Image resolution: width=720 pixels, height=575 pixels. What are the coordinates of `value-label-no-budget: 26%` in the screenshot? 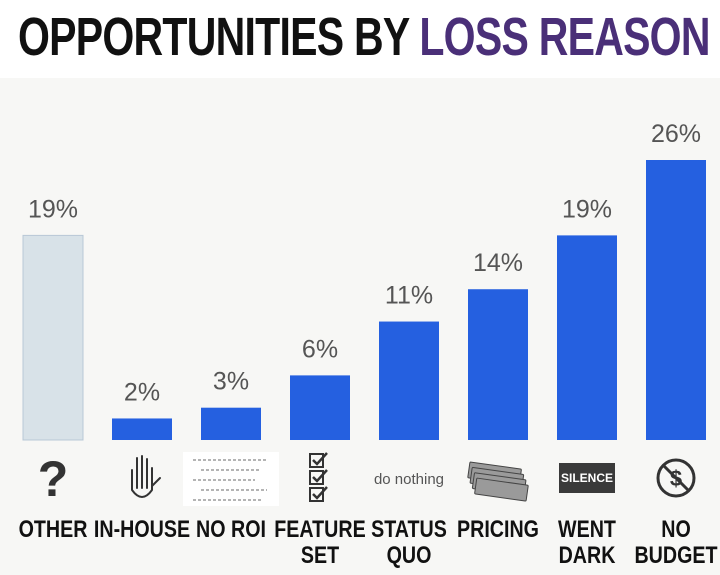 It's located at (676, 134).